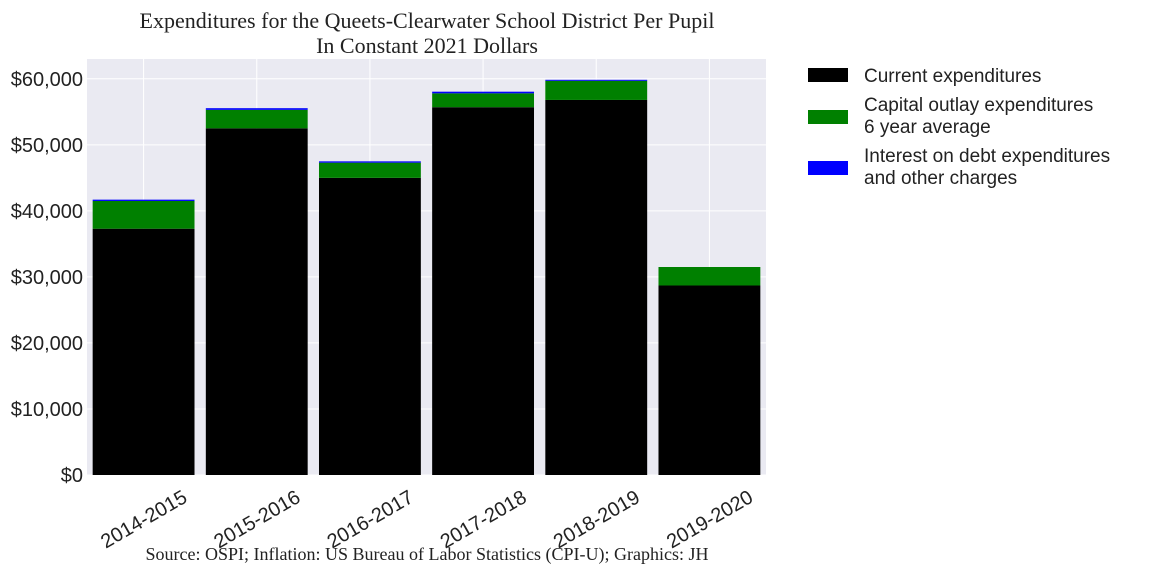 Image resolution: width=1152 pixels, height=576 pixels. I want to click on bar-2016-2017-current-expenditures, so click(369, 326).